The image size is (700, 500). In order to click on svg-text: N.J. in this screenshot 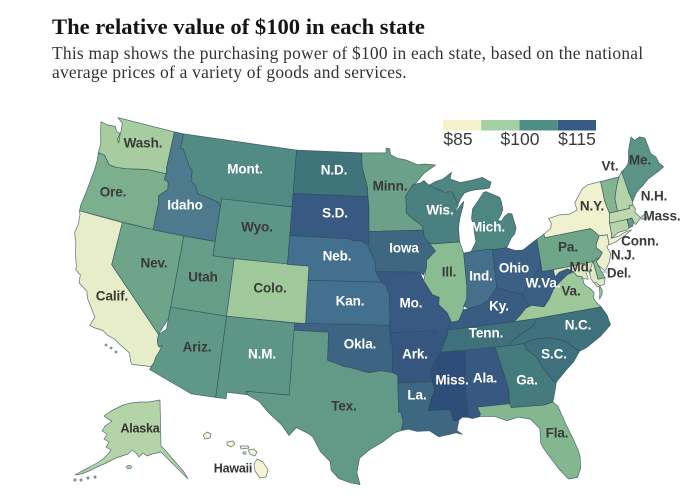, I will do `click(623, 255)`.